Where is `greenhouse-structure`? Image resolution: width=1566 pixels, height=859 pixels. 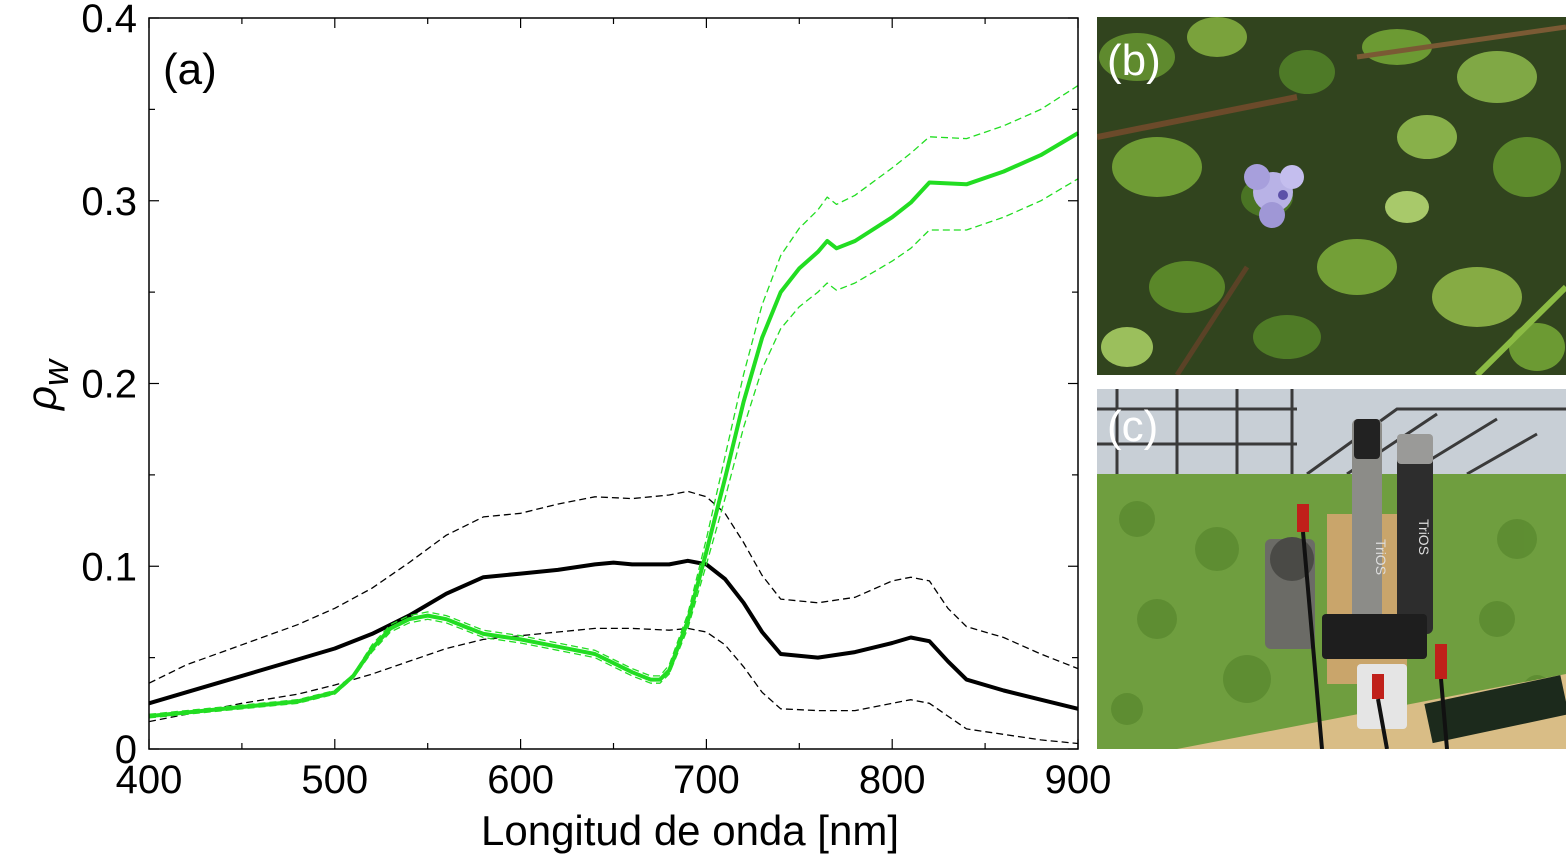 greenhouse-structure is located at coordinates (1331, 432).